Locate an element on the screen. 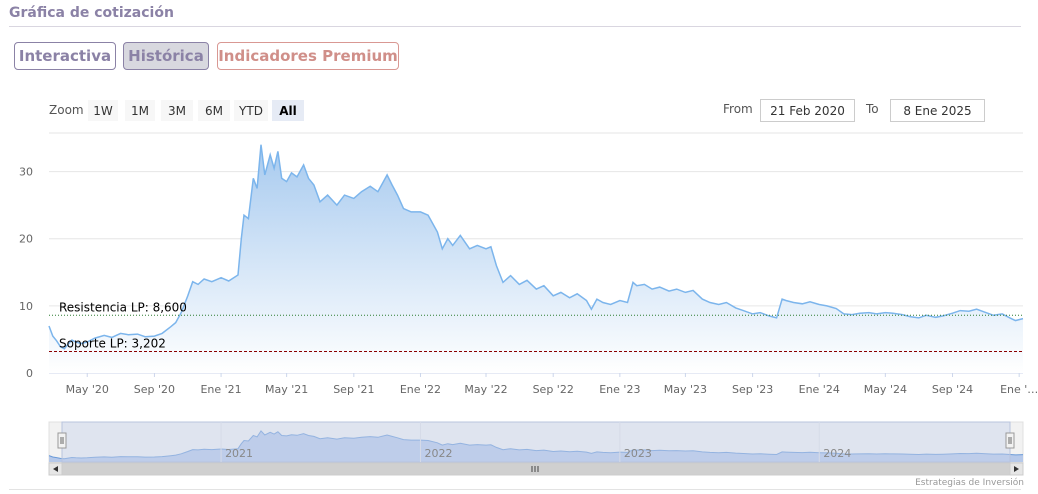 Image resolution: width=1038 pixels, height=494 pixels. x-tick-label: Ene '23 is located at coordinates (619, 389).